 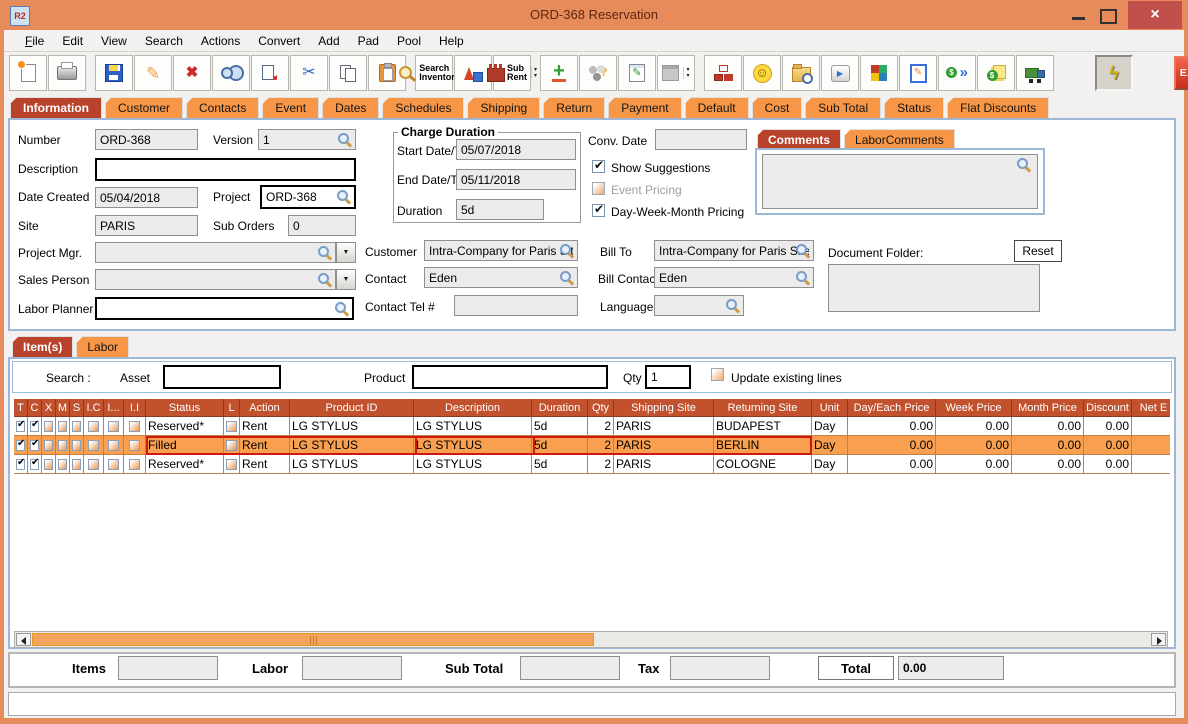 I want to click on cell-month-price: 0.00, so click(x=1048, y=464).